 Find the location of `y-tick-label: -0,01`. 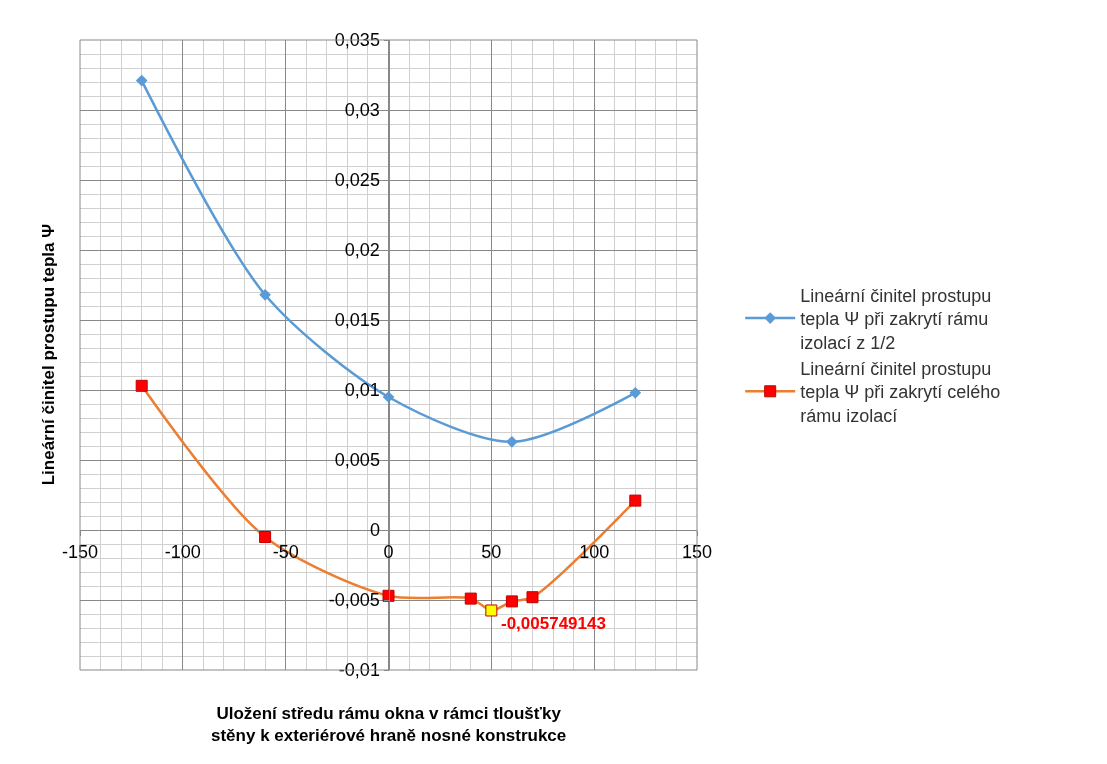

y-tick-label: -0,01 is located at coordinates (359, 670).